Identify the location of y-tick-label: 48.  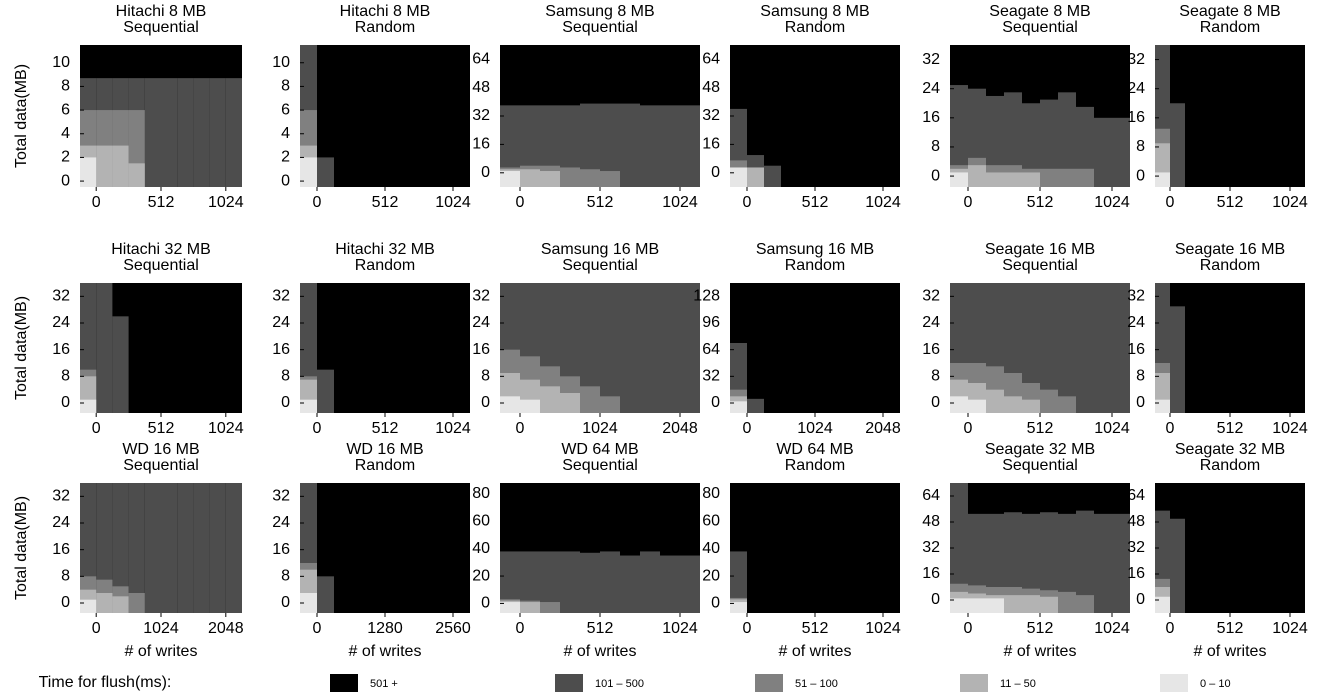
(481, 87).